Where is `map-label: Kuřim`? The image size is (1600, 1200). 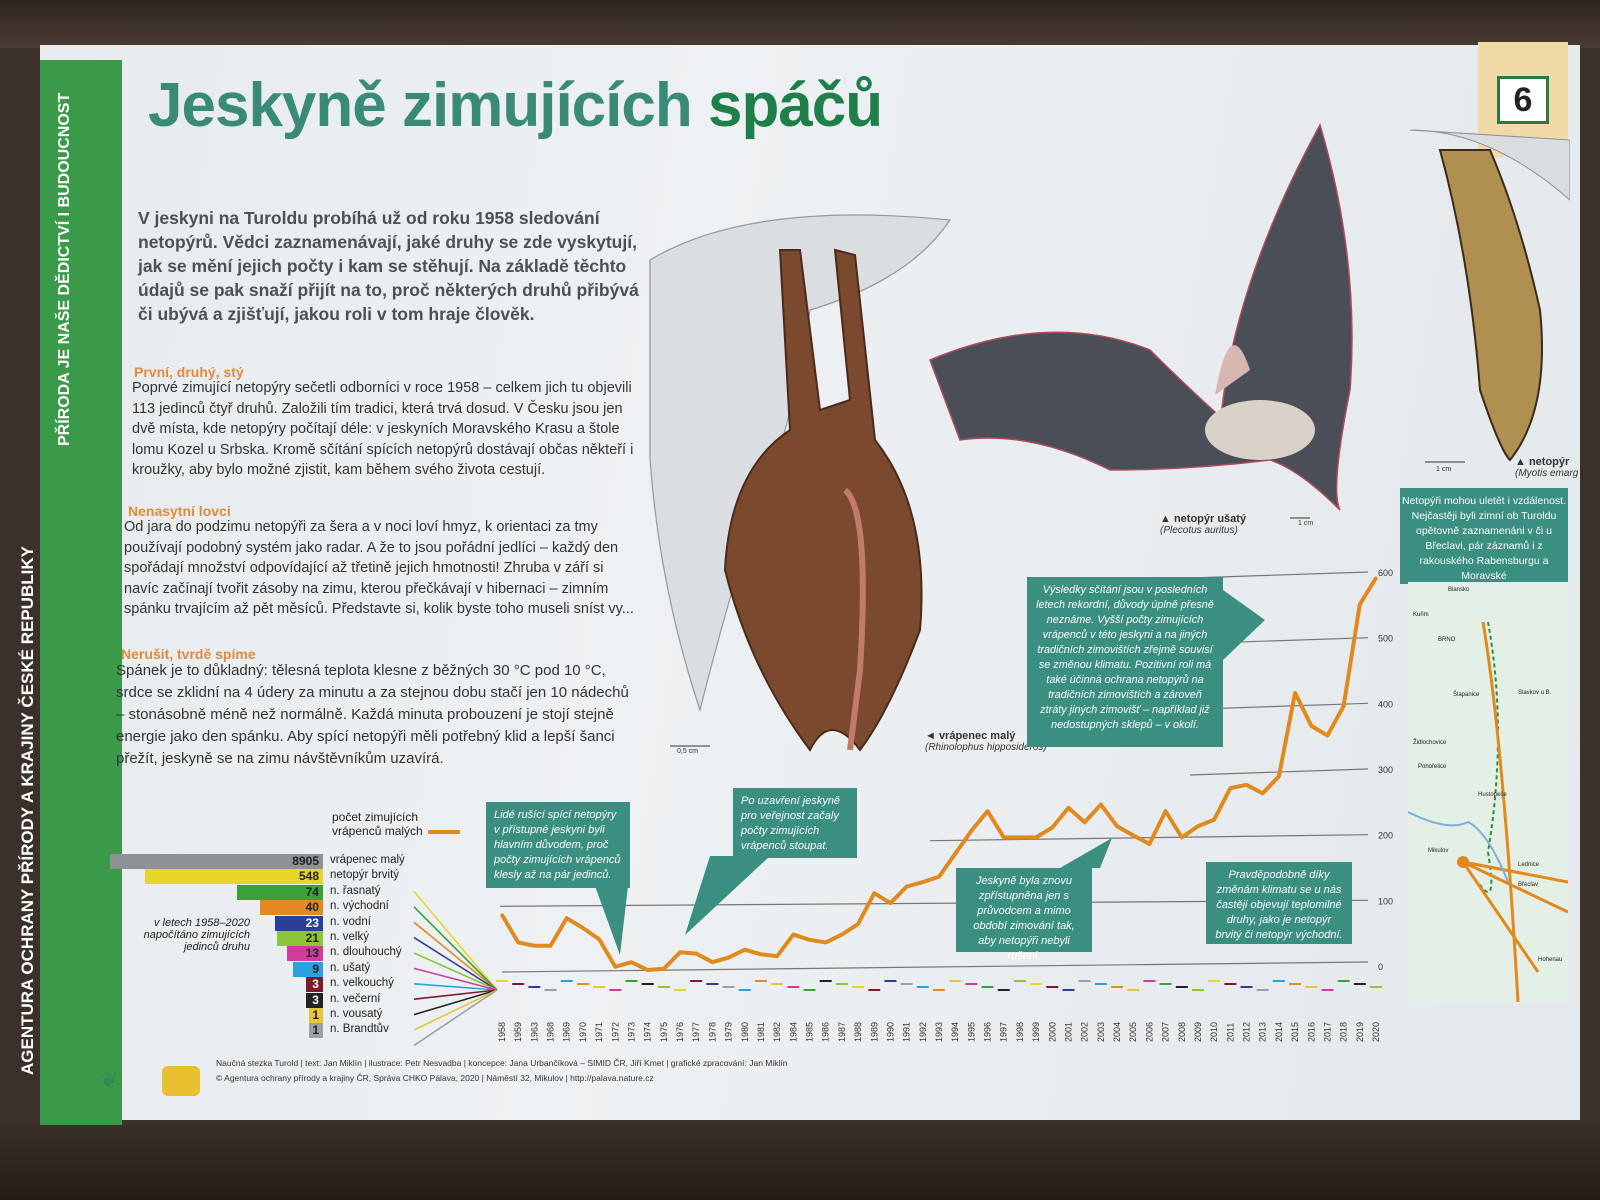 map-label: Kuřim is located at coordinates (1421, 615).